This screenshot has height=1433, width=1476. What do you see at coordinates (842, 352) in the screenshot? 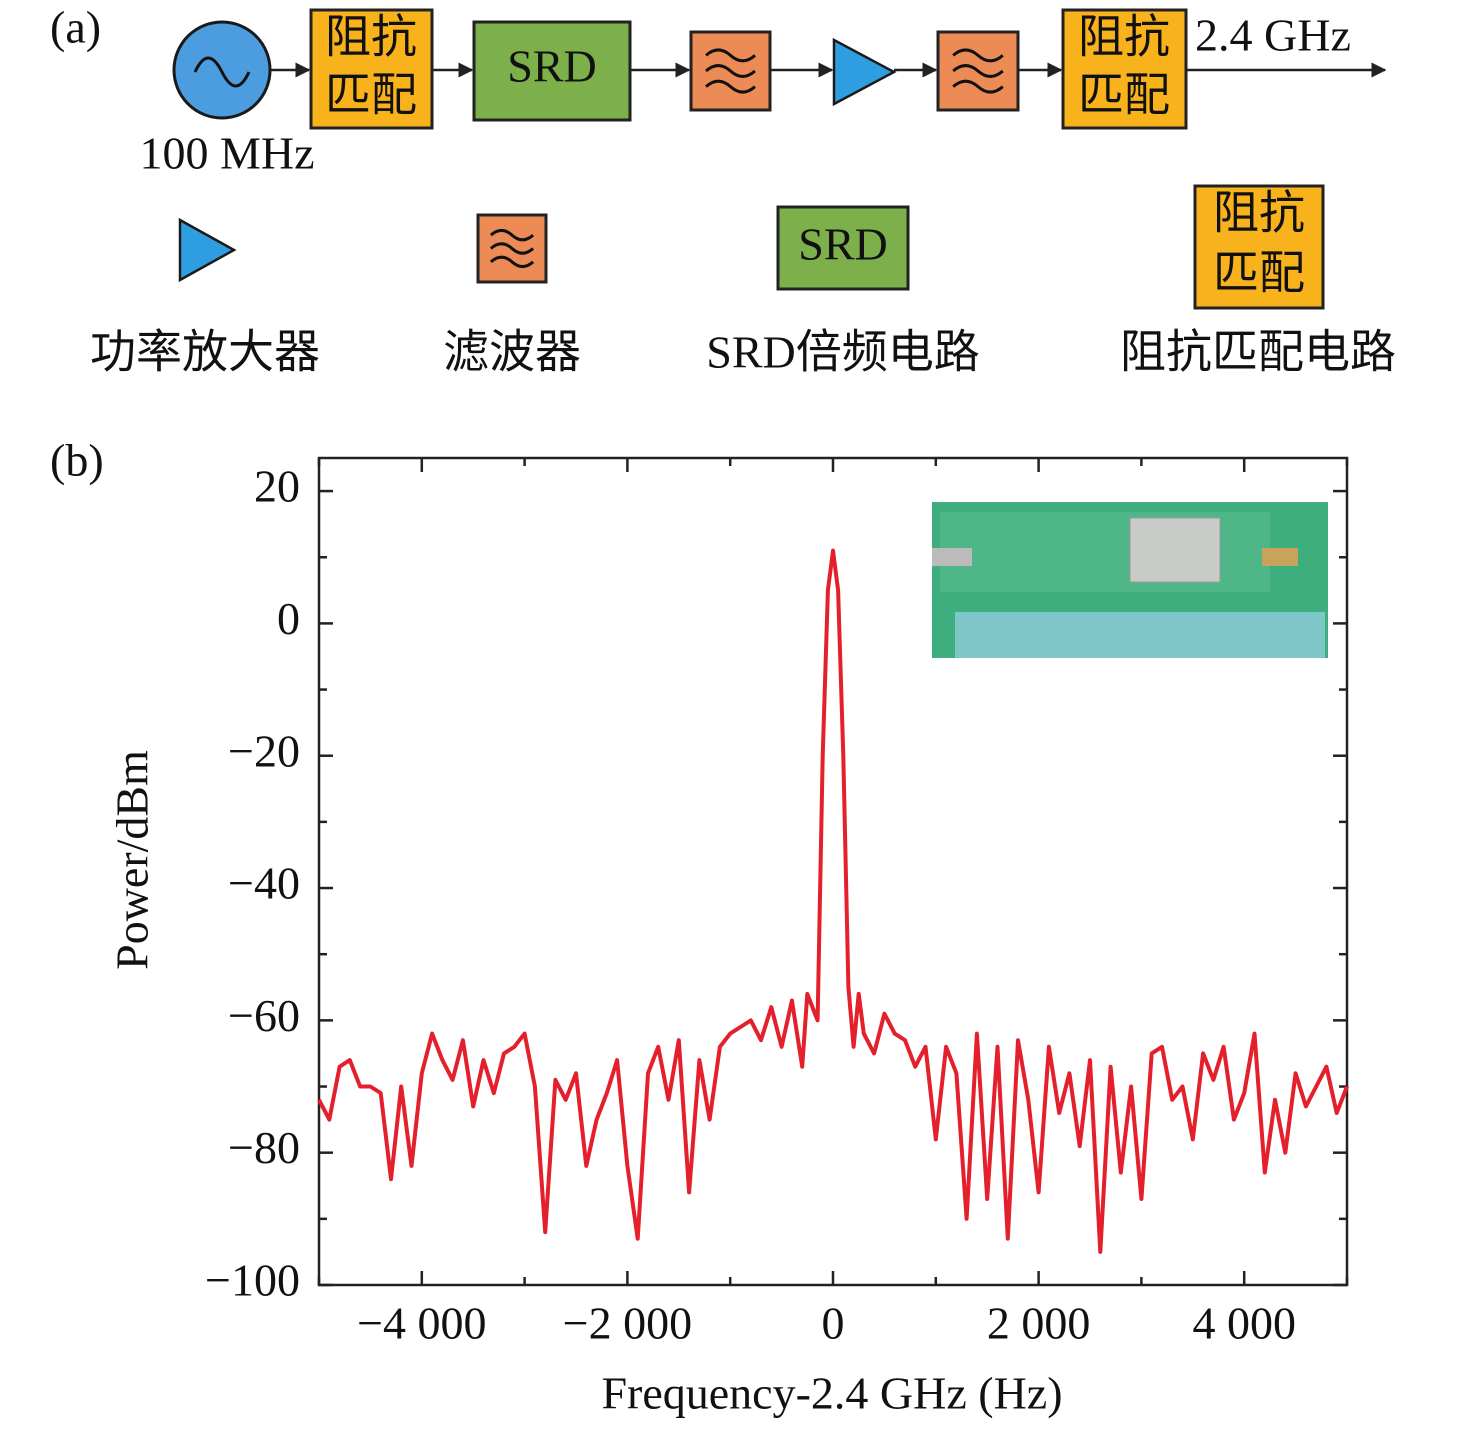
I see `legend-label: SRD倍频电路` at bounding box center [842, 352].